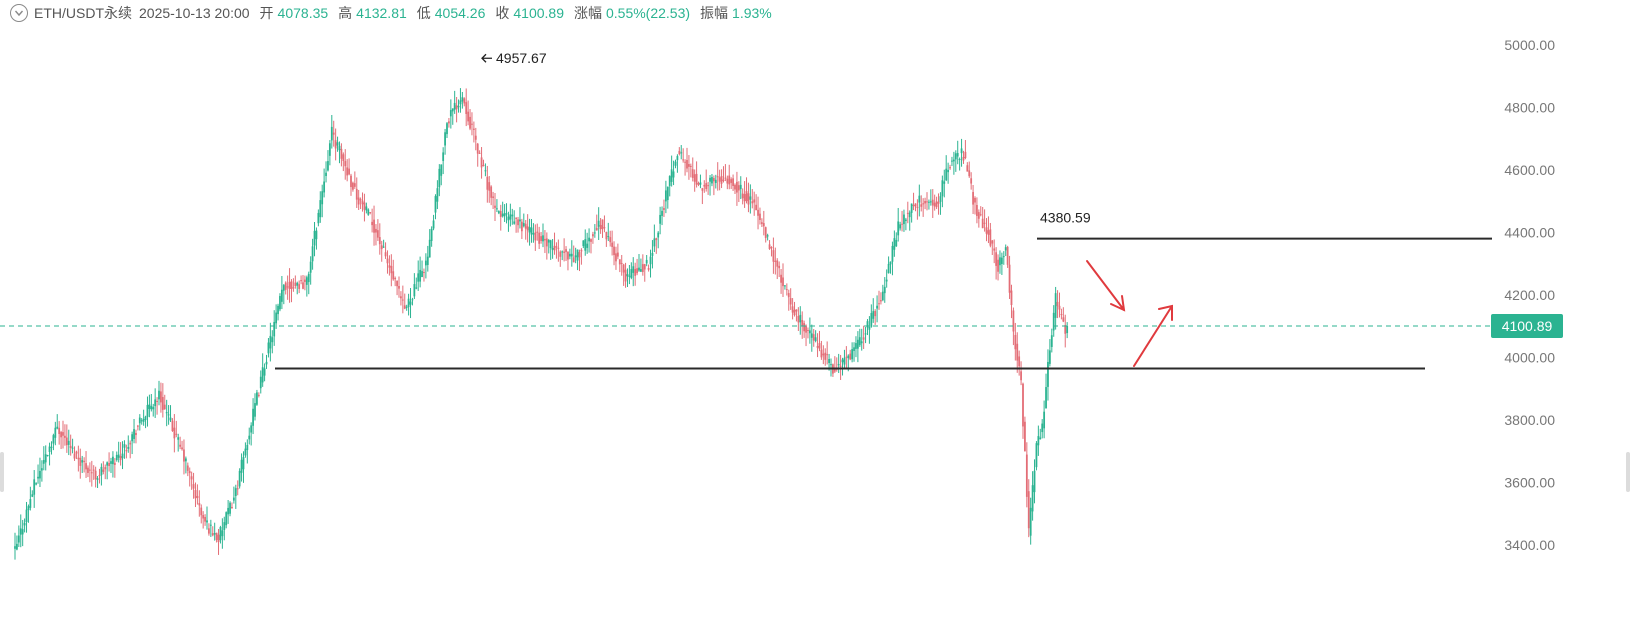  Describe the element at coordinates (1529, 108) in the screenshot. I see `price-axis-tick: 4800.00` at that location.